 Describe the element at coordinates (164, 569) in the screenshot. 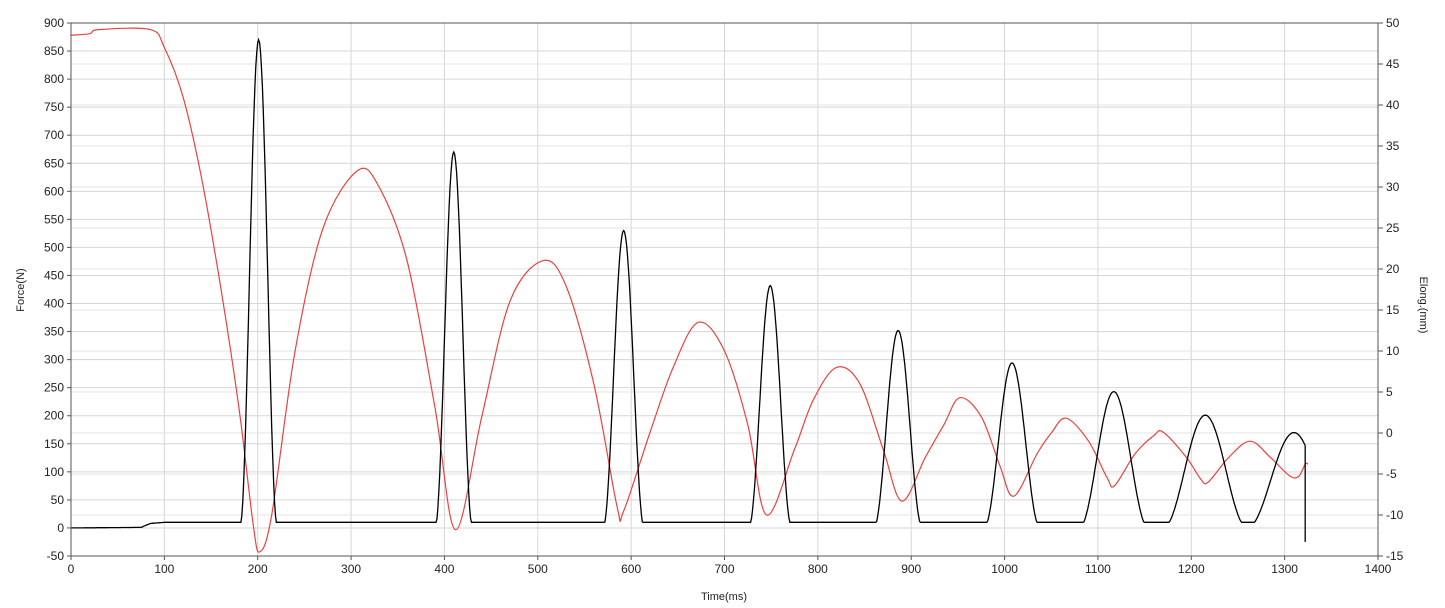

I see `x-tick-label: 100` at that location.